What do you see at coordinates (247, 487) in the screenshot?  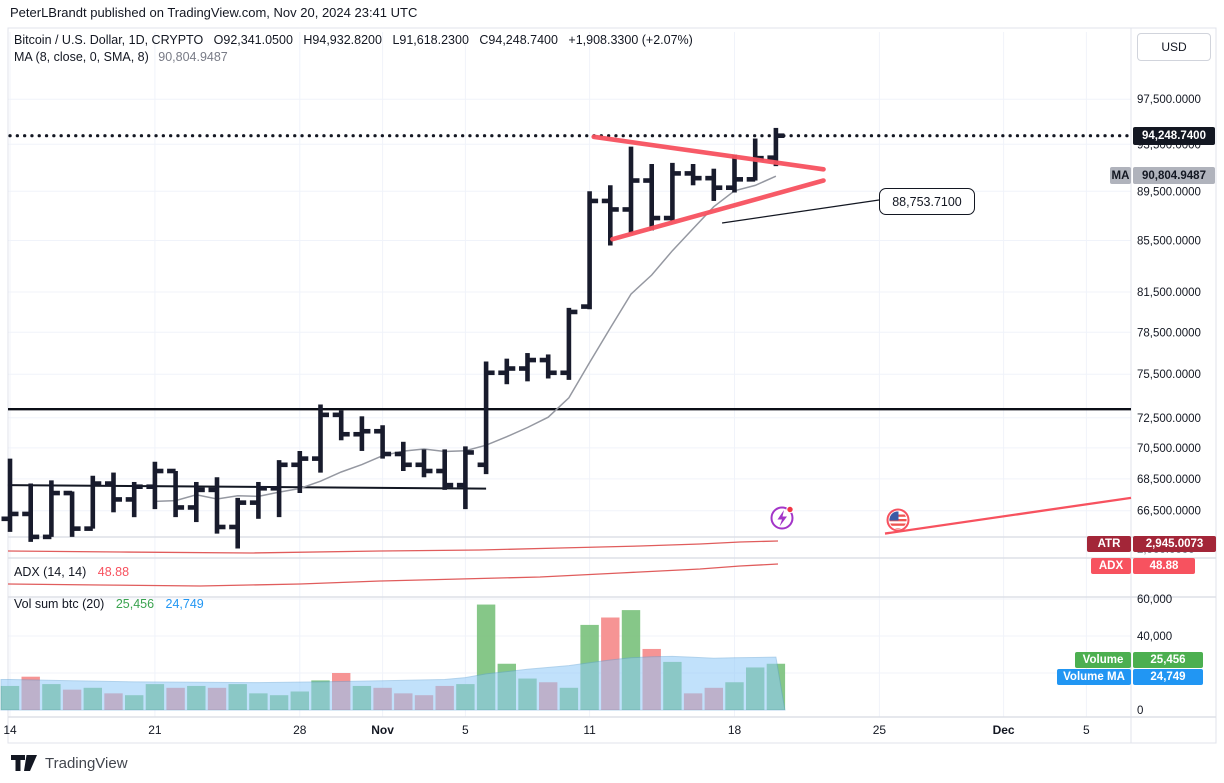 I see `support-trendline` at bounding box center [247, 487].